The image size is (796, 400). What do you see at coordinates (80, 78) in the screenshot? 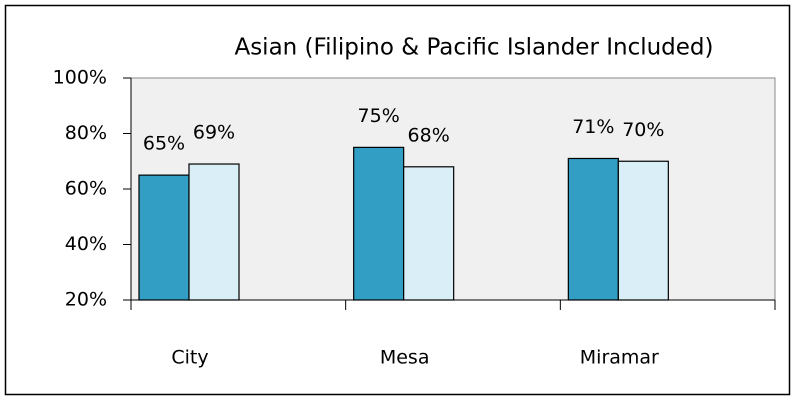
I see `y-tick-label: 100%` at bounding box center [80, 78].